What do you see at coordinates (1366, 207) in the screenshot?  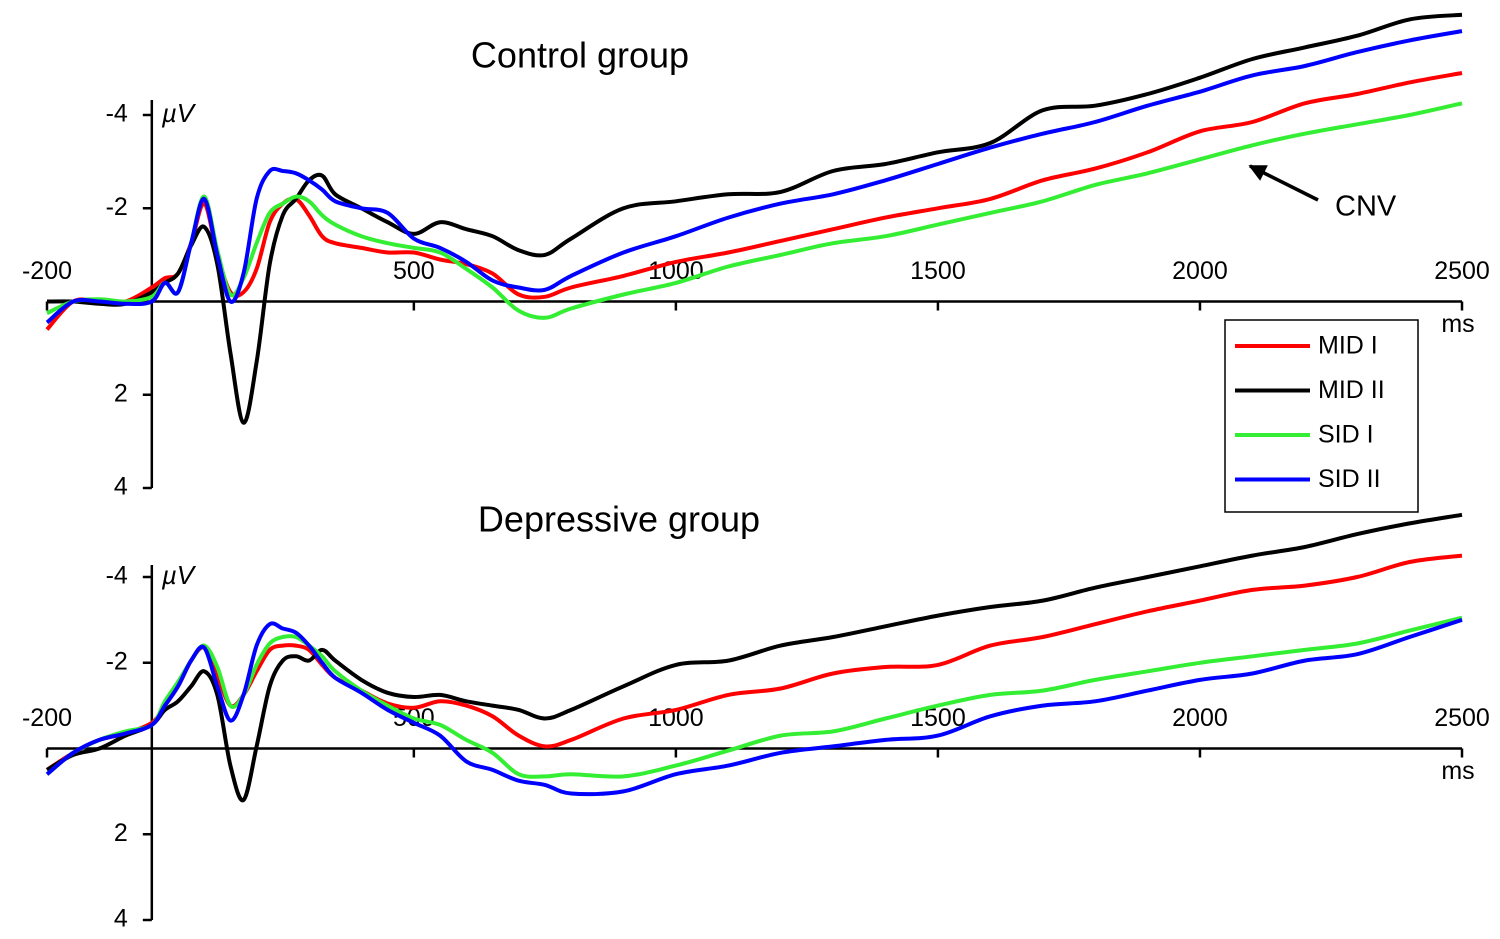 I see `annotation: CNV` at bounding box center [1366, 207].